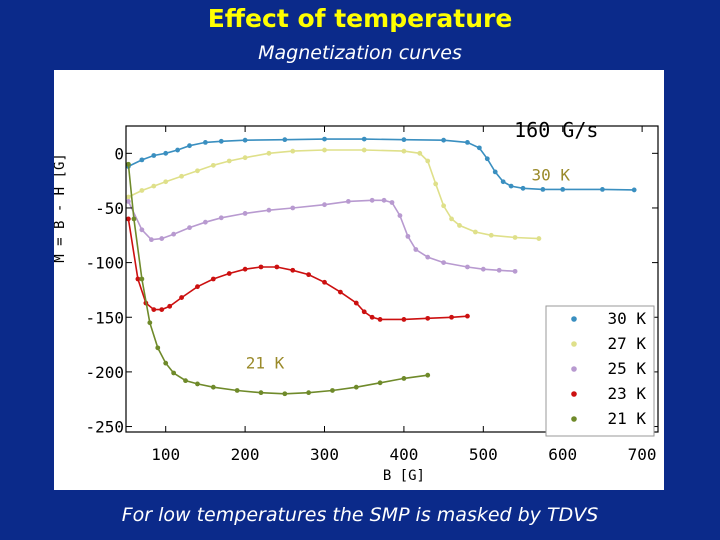 The width and height of the screenshot is (720, 540). Describe the element at coordinates (104, 427) in the screenshot. I see `y-tick-label: -250` at that location.